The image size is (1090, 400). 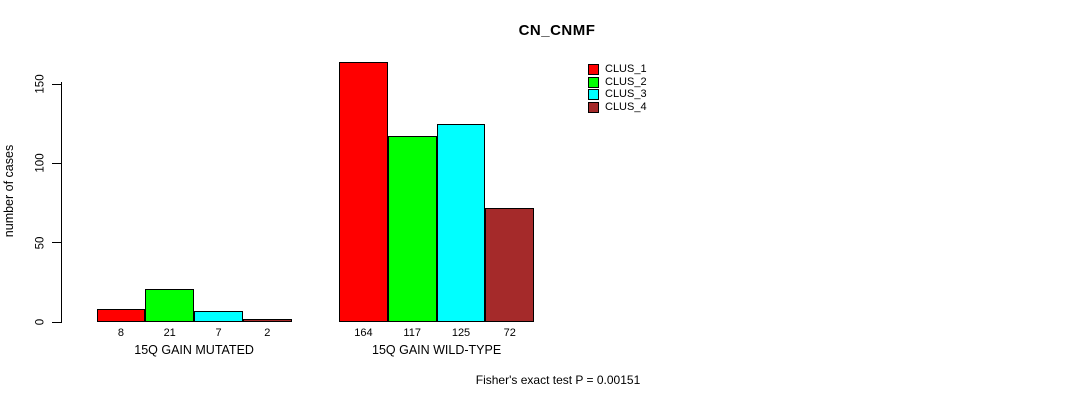 What do you see at coordinates (40, 322) in the screenshot?
I see `y-tick-label: 0` at bounding box center [40, 322].